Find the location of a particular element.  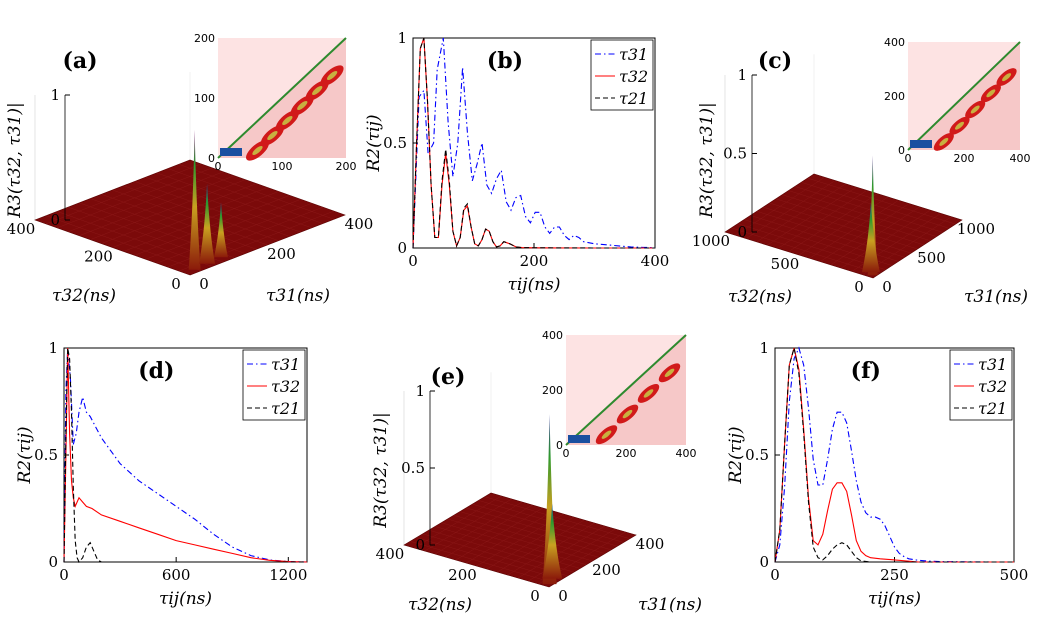

x-axis-label-text: τ32(ns) is located at coordinates (760, 297).